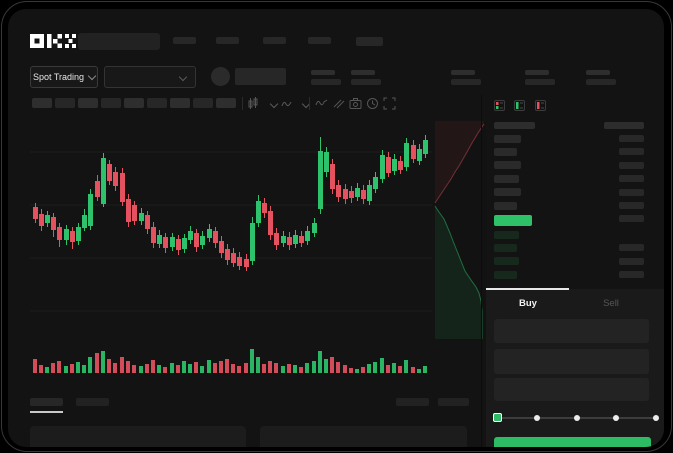 The height and width of the screenshot is (453, 673). Describe the element at coordinates (497, 417) in the screenshot. I see `slider-handle` at that location.